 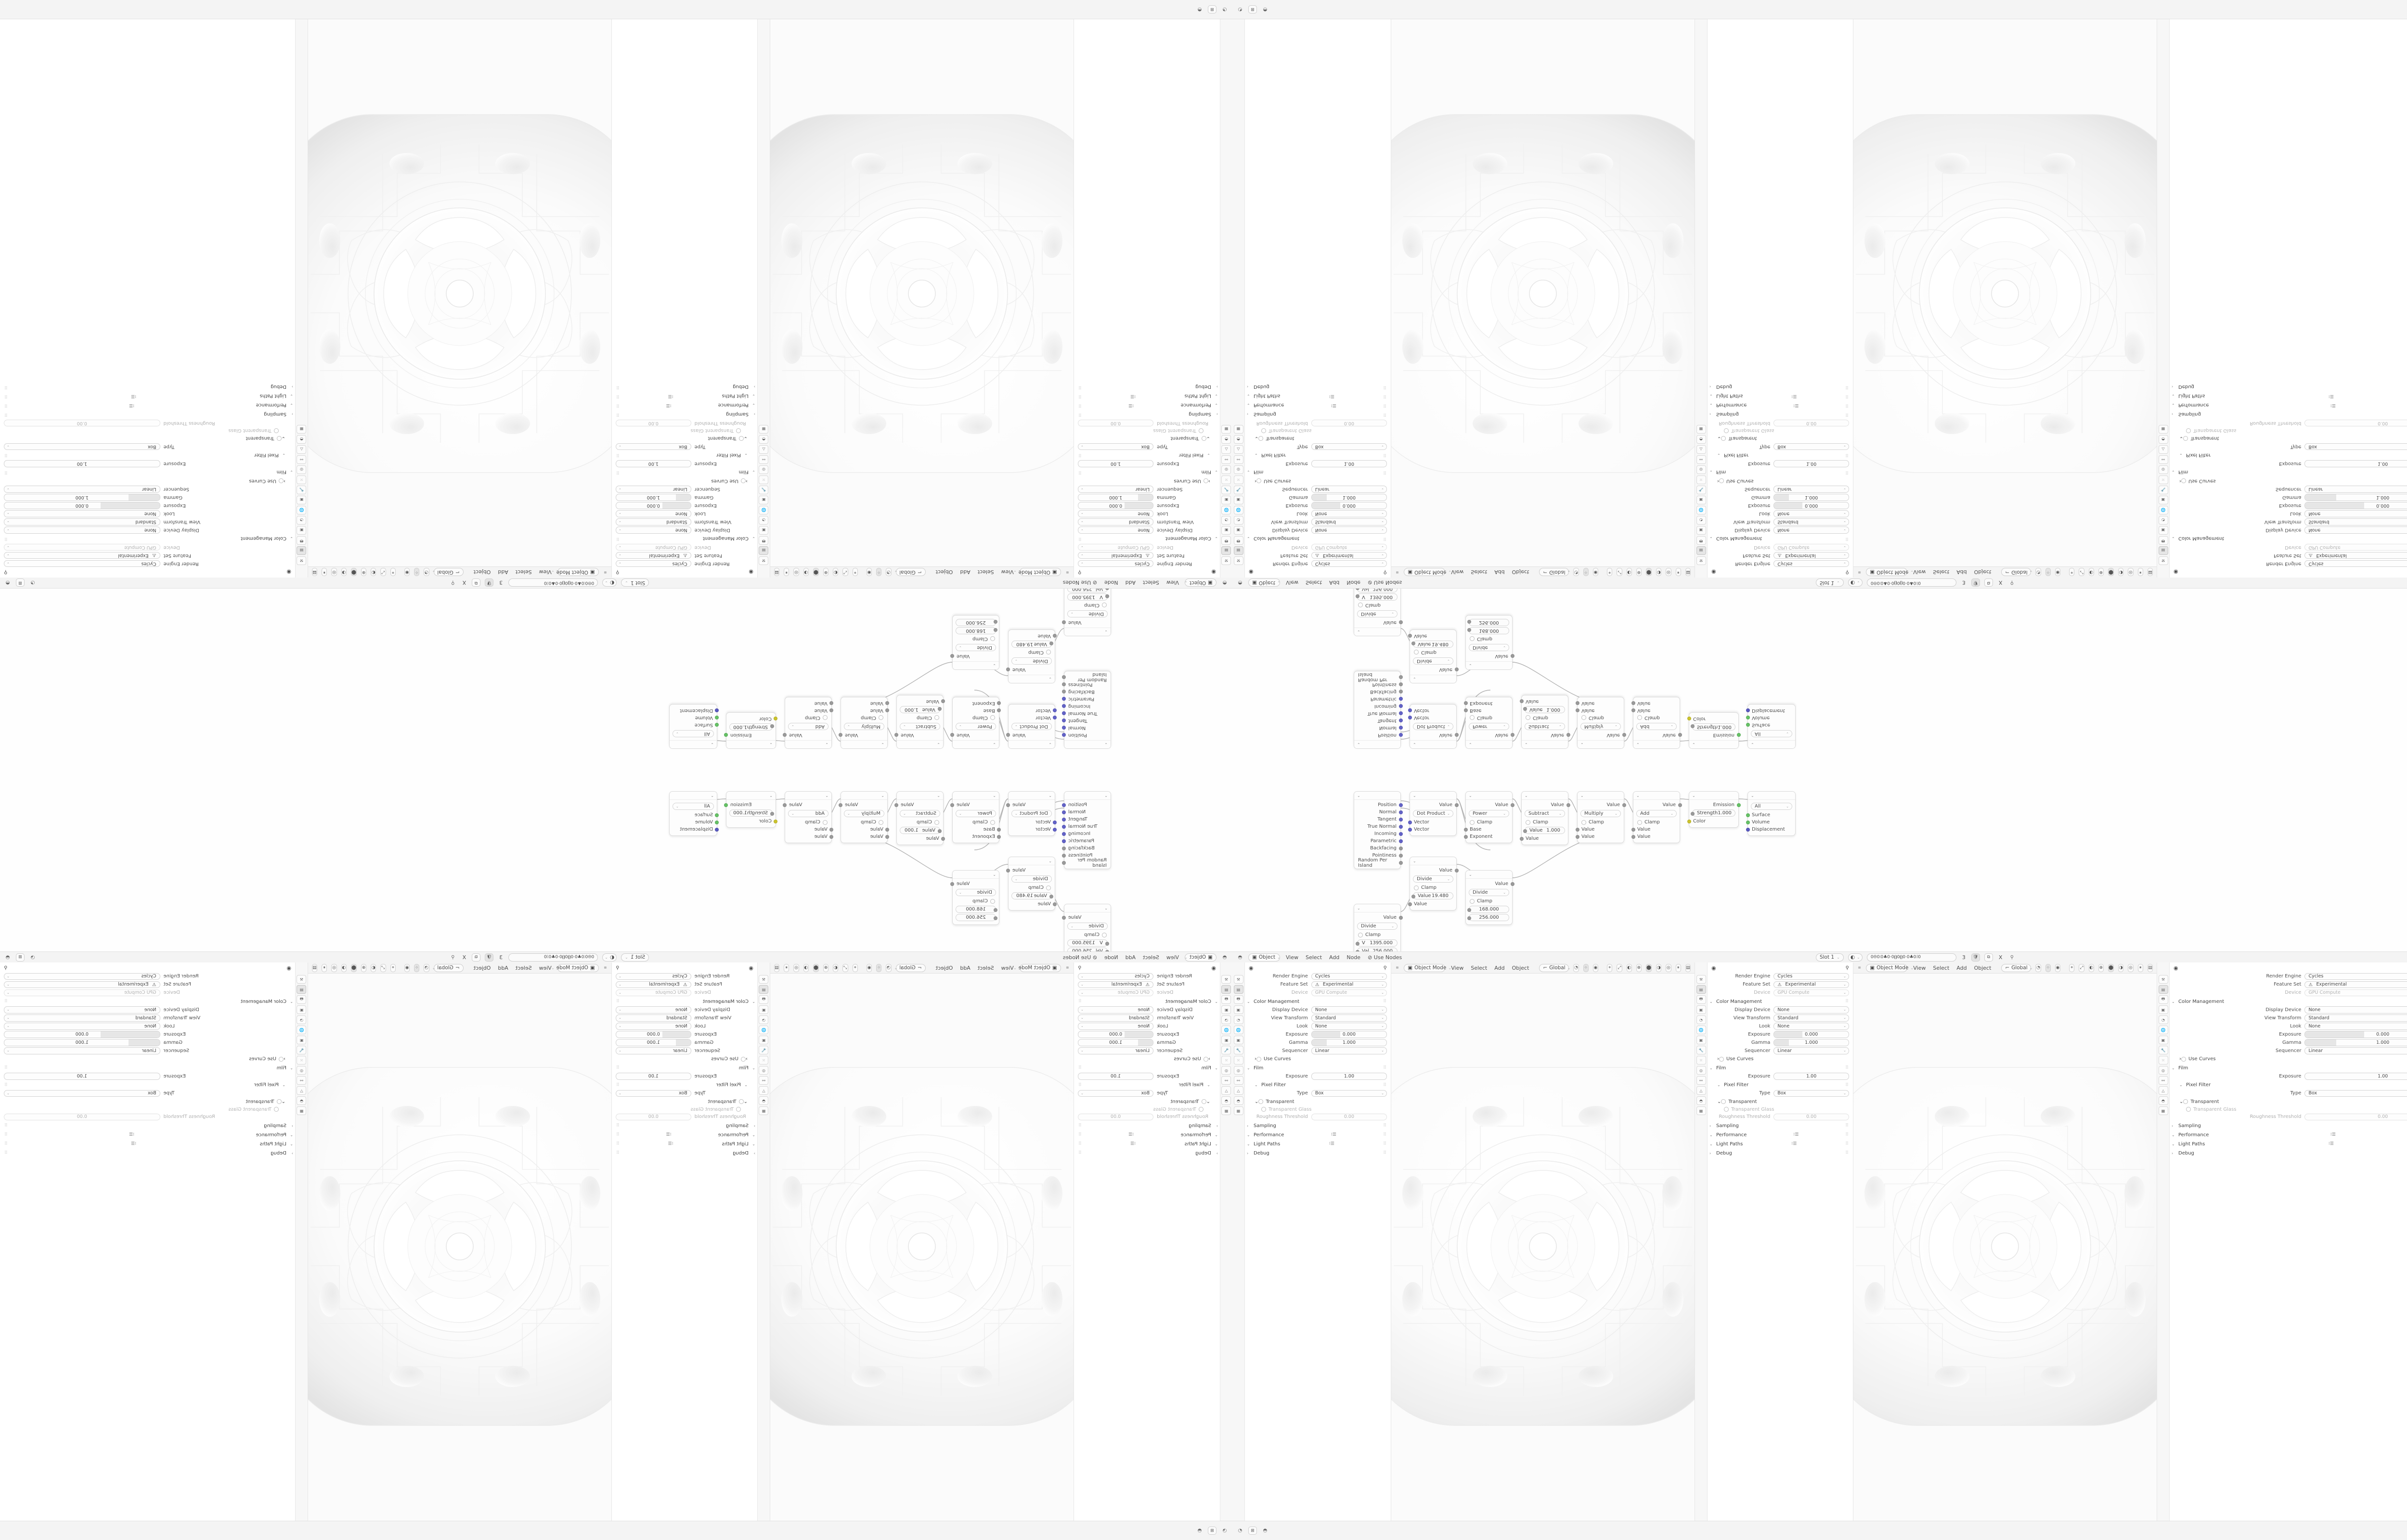 What do you see at coordinates (417, 967) in the screenshot?
I see `snap-icon: ⁘` at bounding box center [417, 967].